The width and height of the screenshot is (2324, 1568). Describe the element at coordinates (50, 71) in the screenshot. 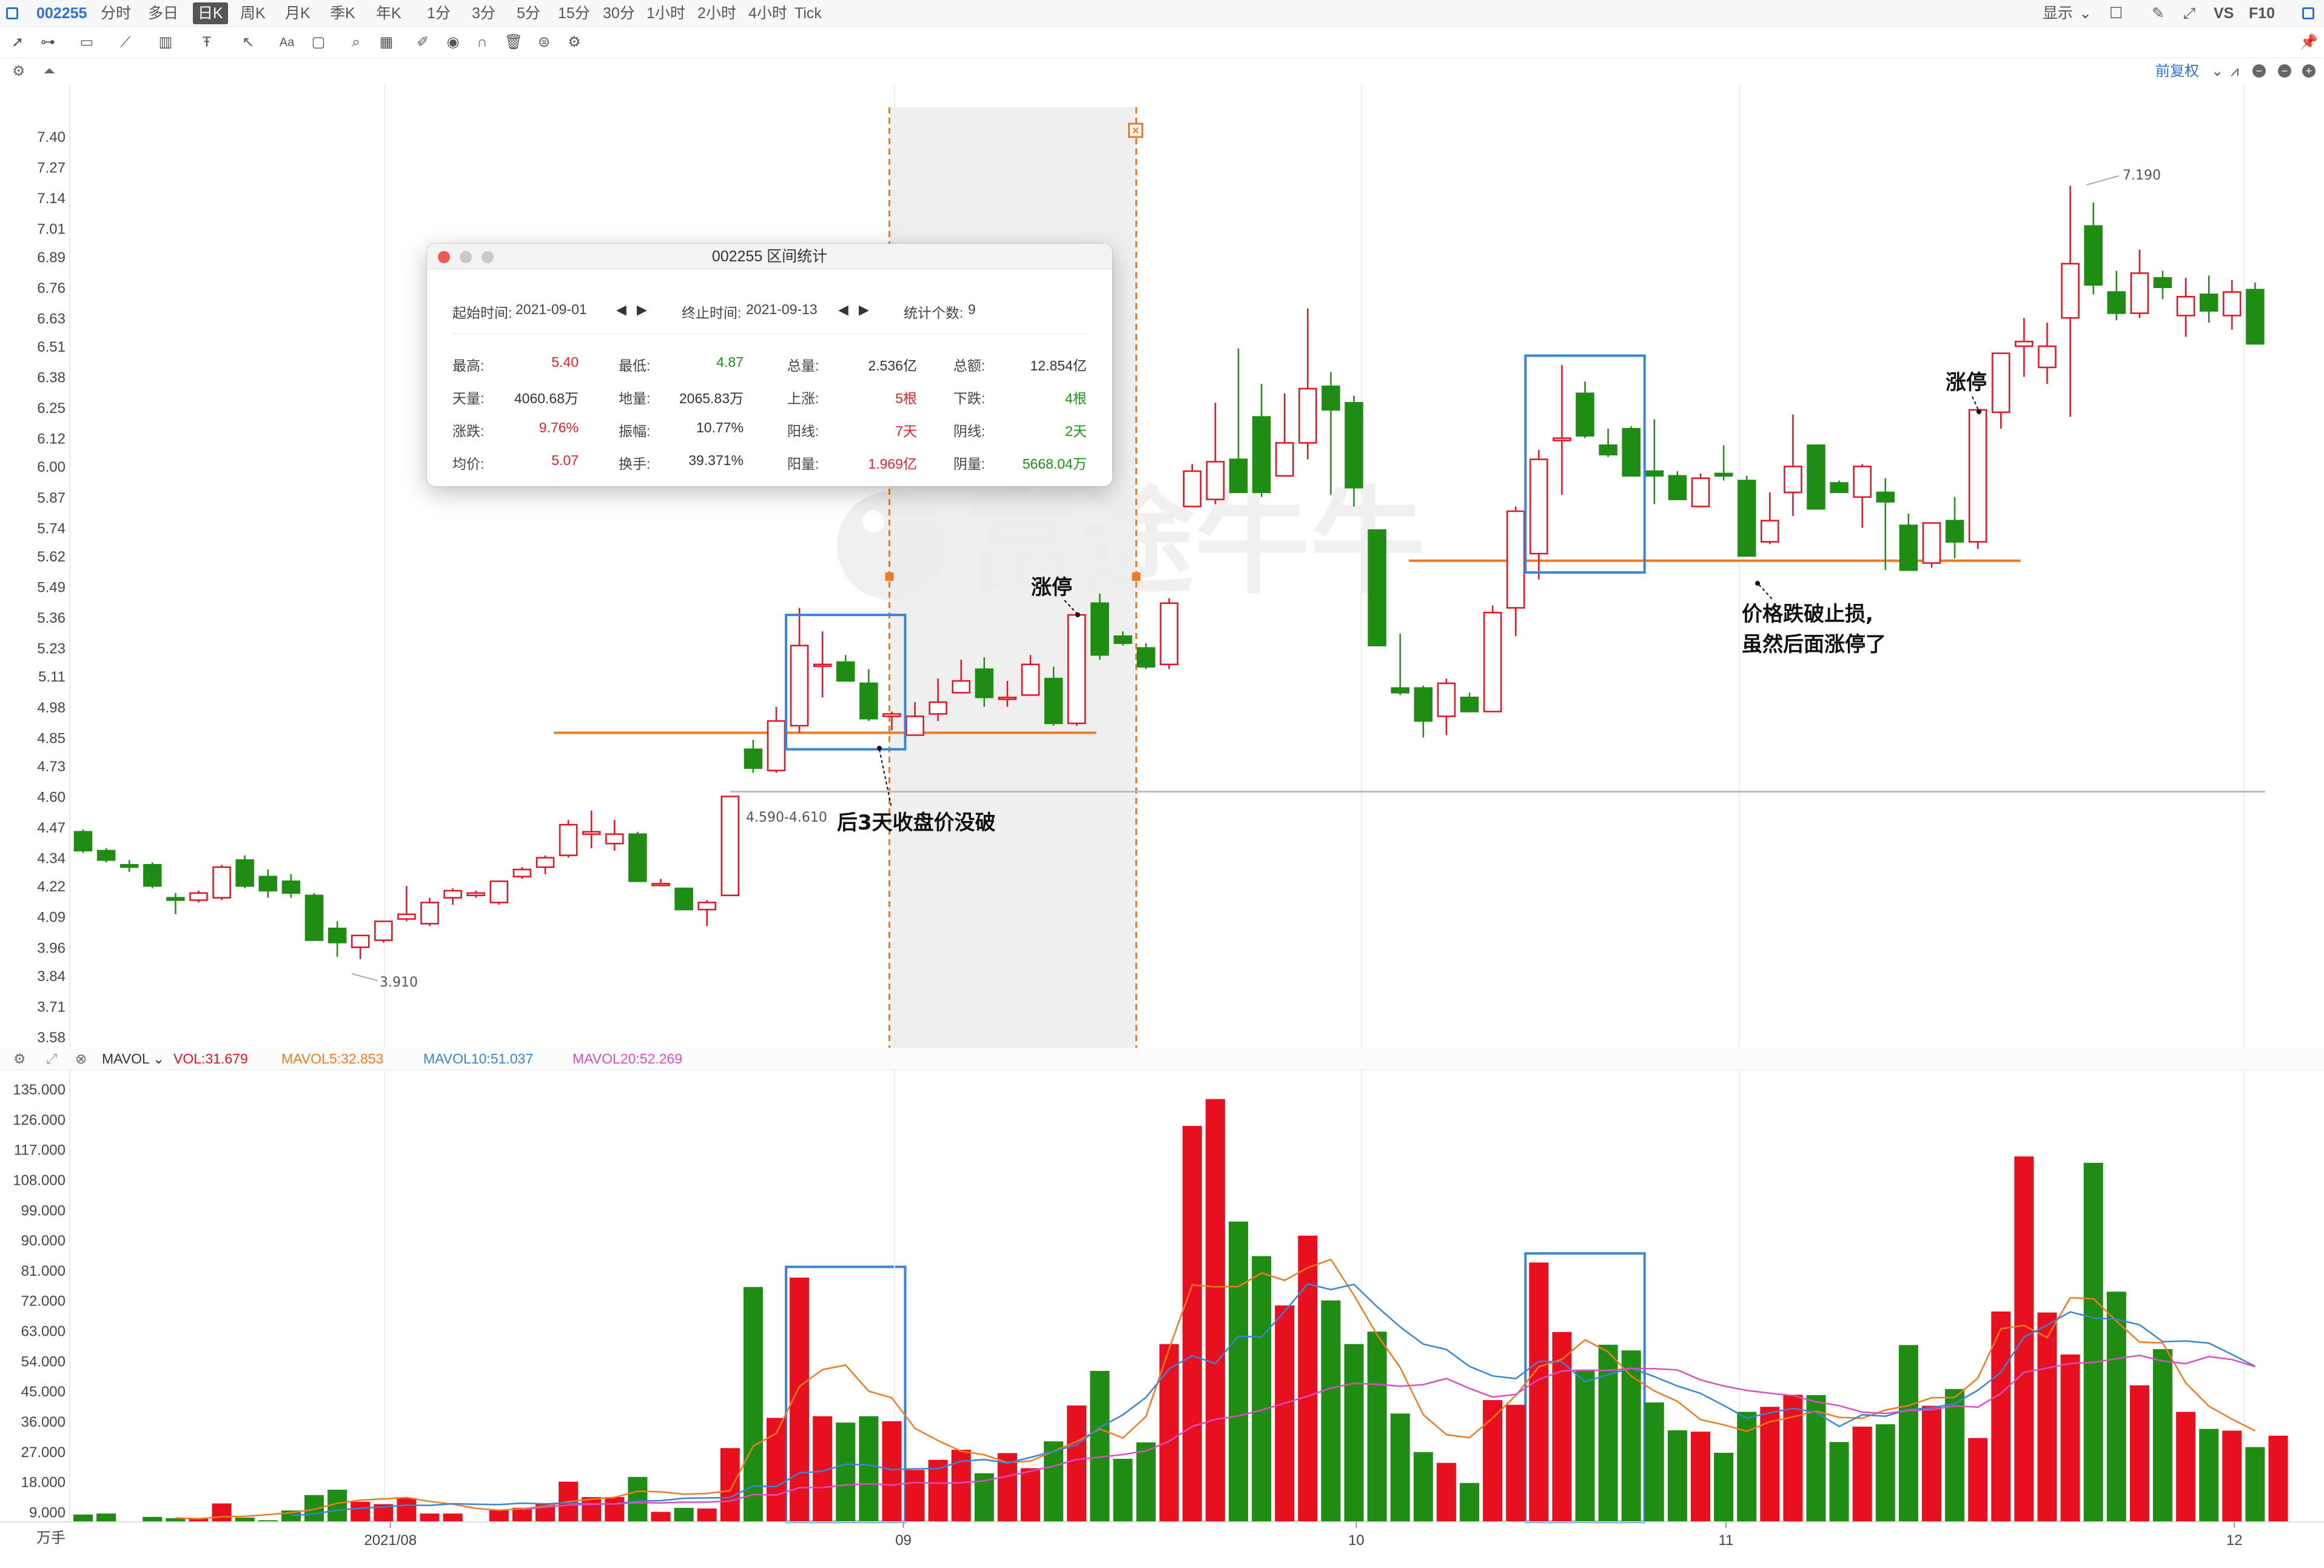

I see `up-circle-icon: ⏶` at that location.